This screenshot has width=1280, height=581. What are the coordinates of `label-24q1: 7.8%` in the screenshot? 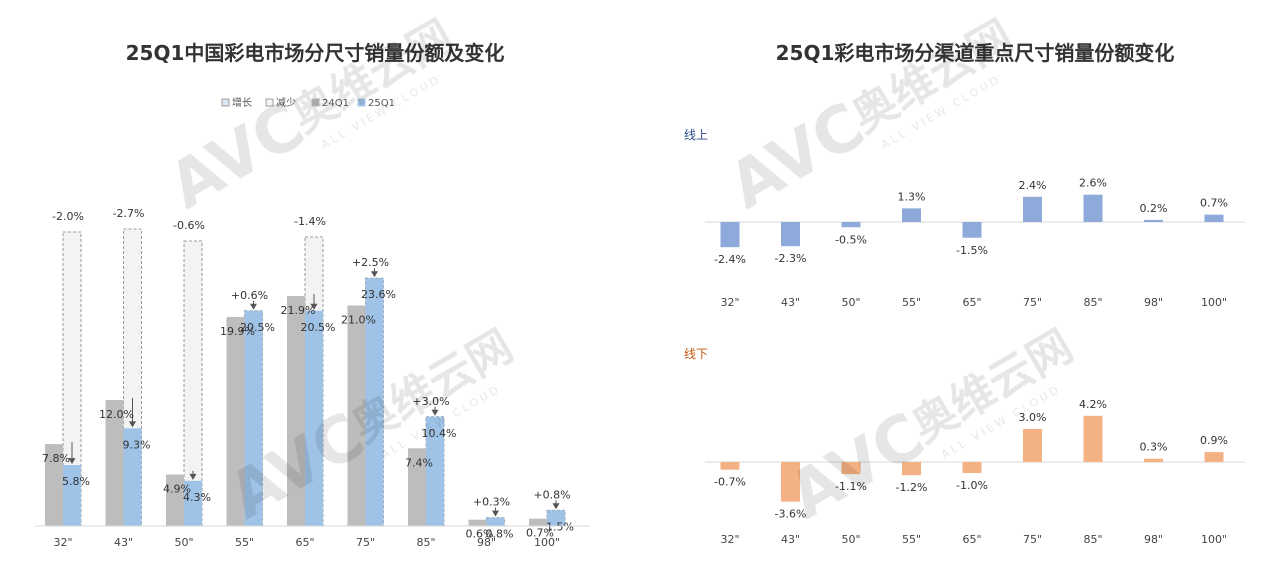 It's located at (56, 458).